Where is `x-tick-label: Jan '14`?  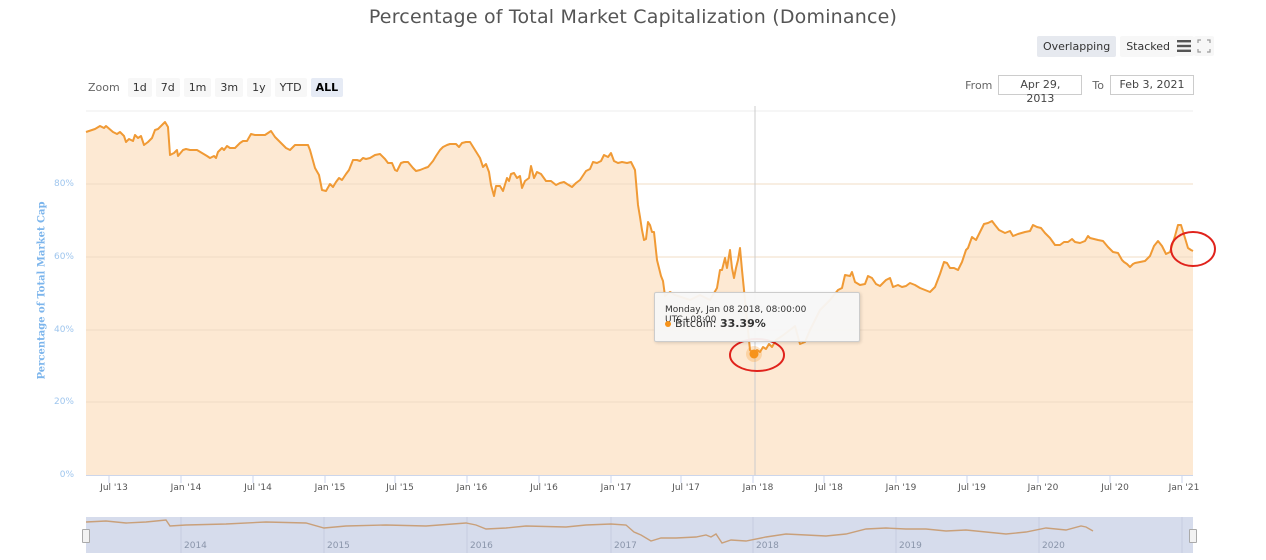
x-tick-label: Jan '14 is located at coordinates (186, 488).